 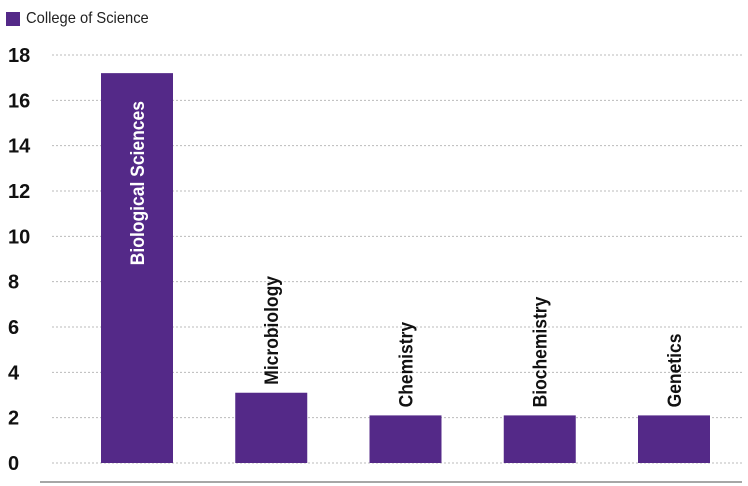 I want to click on y-axis-ticks: 0 2 4 6 8 10 12 14 16 18, so click(x=19, y=260).